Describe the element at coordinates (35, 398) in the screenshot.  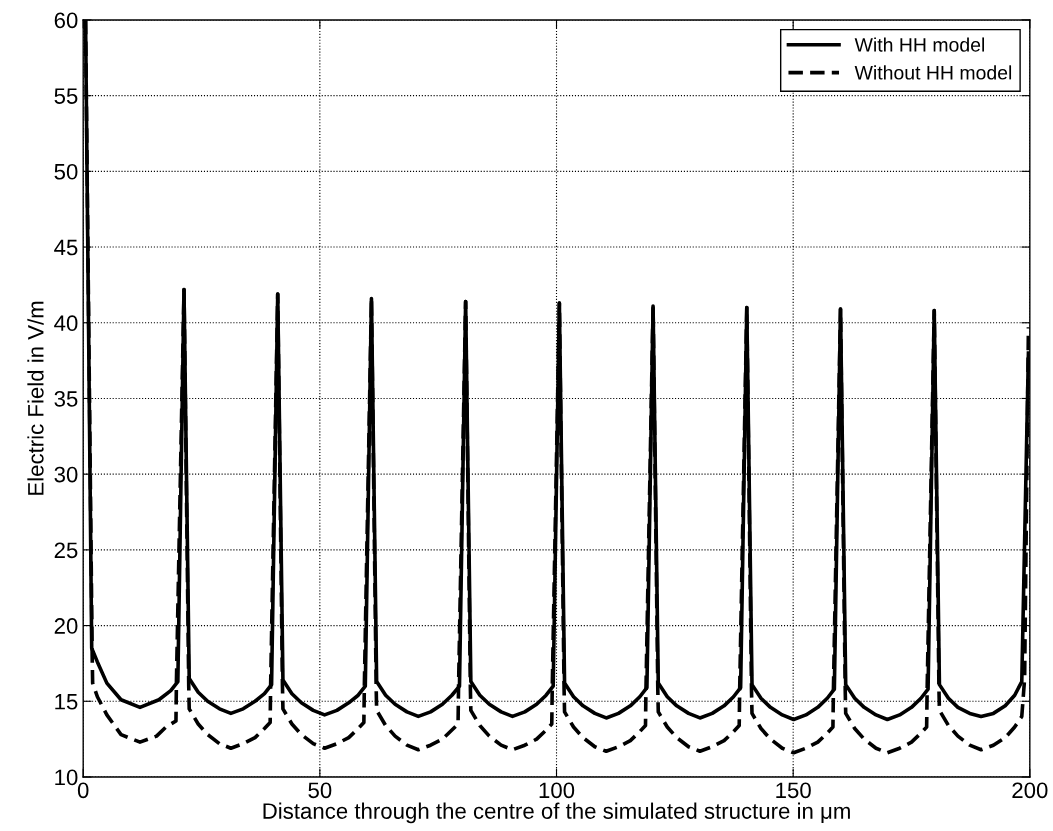
I see `y-axis-title: Electric Field in V/m` at that location.